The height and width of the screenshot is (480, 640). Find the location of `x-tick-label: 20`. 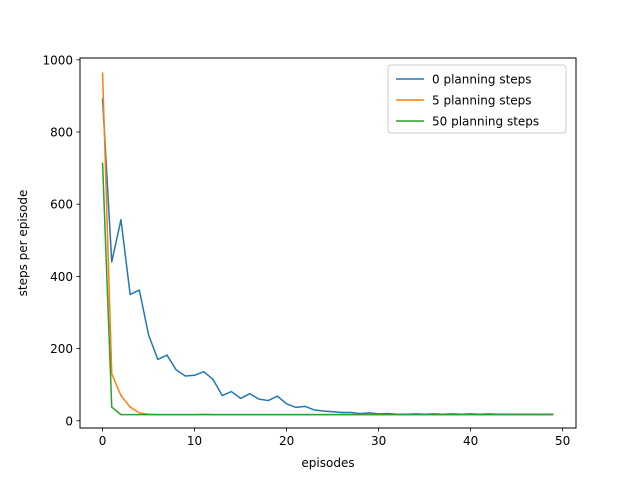

x-tick-label: 20 is located at coordinates (286, 441).